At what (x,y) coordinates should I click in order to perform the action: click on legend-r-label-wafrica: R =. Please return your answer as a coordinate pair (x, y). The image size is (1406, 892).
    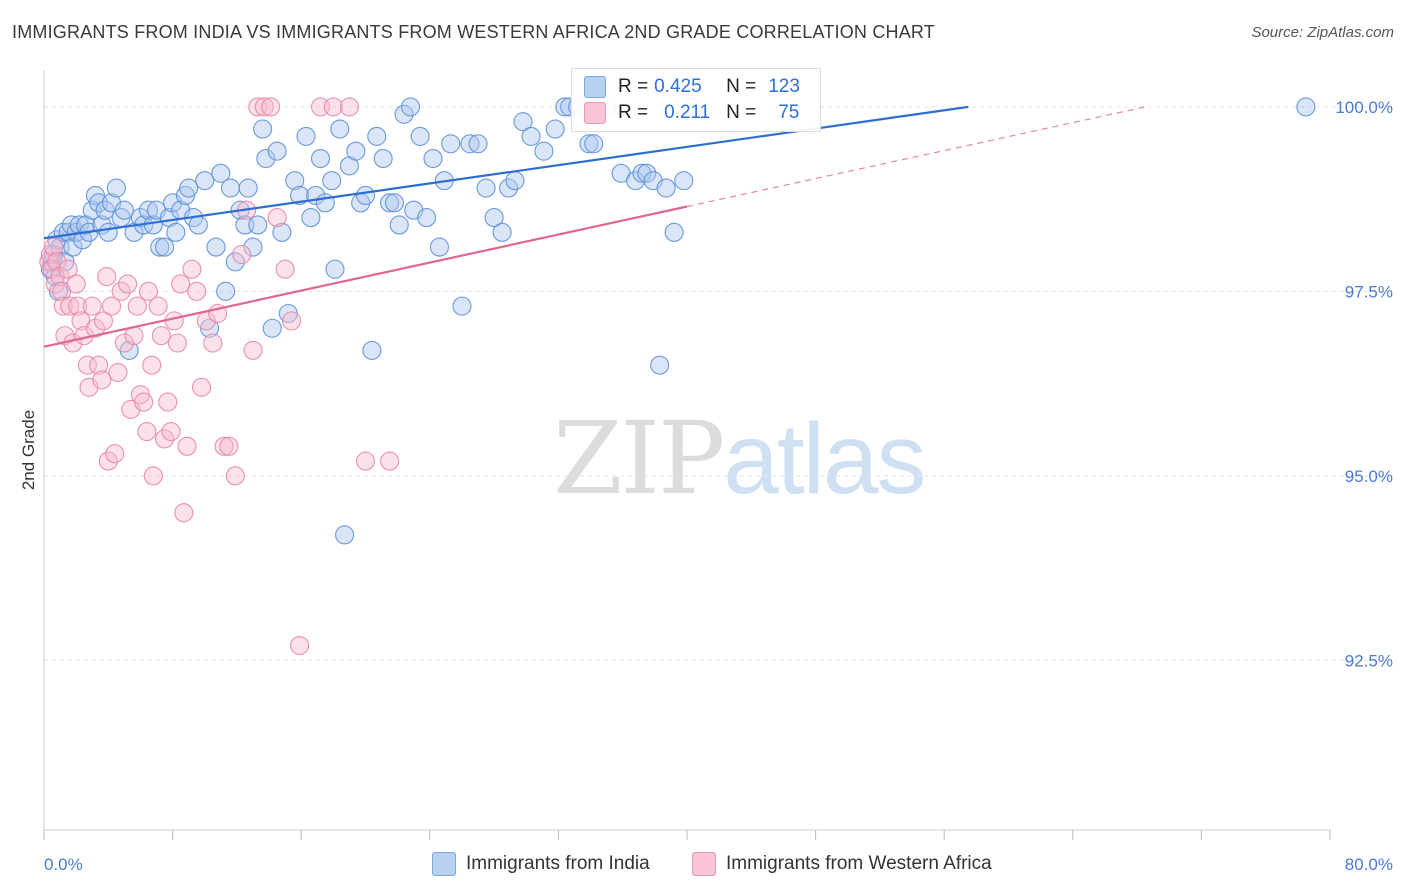
    Looking at the image, I should click on (633, 112).